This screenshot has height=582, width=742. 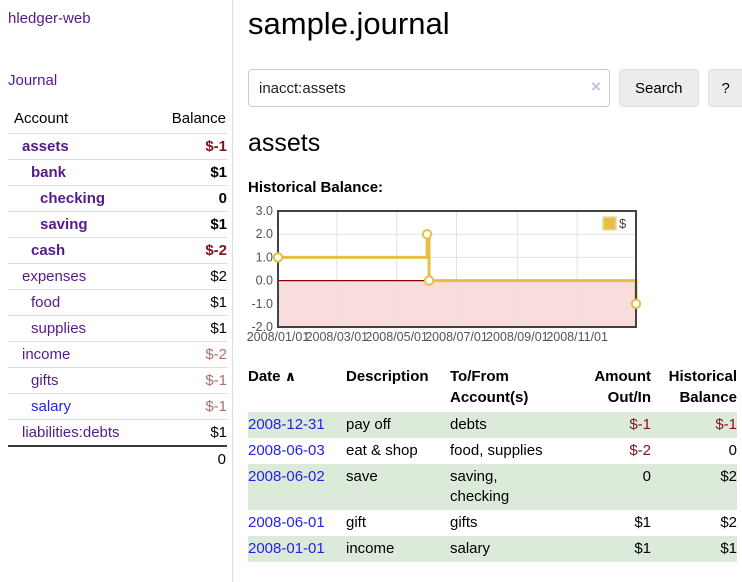 I want to click on account-link: liabilities:debts, so click(x=71, y=432).